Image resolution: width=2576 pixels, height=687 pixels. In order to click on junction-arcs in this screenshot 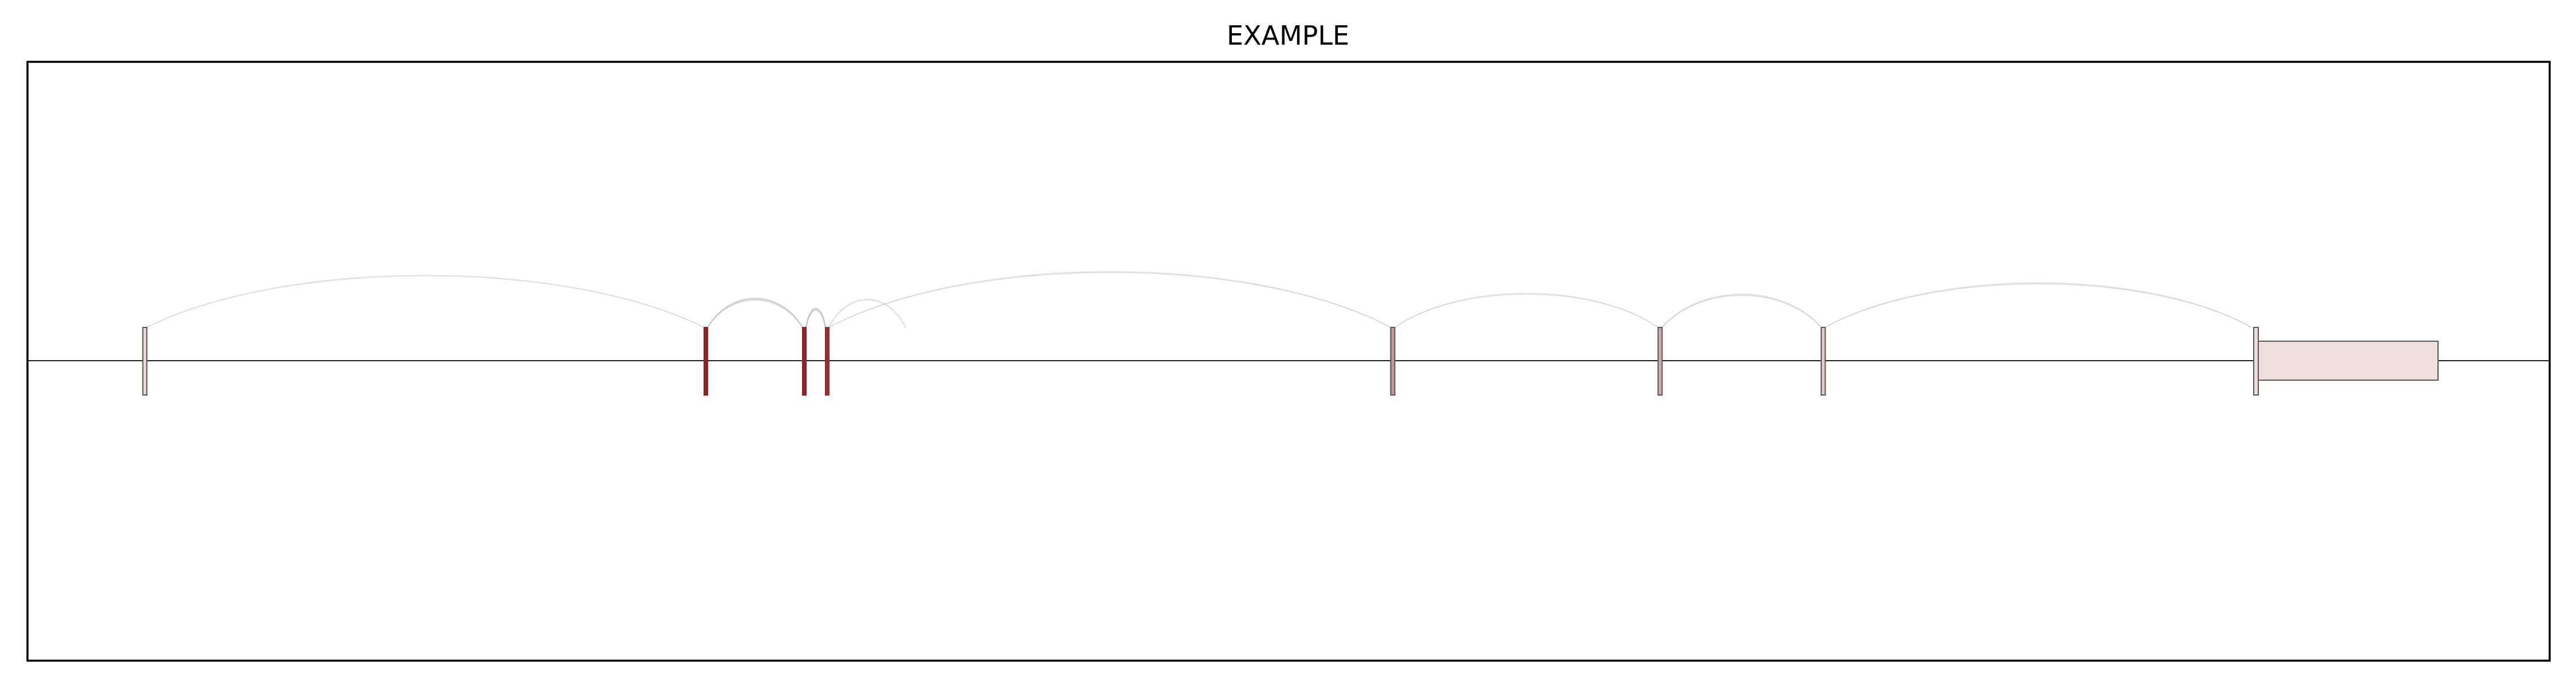, I will do `click(1199, 300)`.